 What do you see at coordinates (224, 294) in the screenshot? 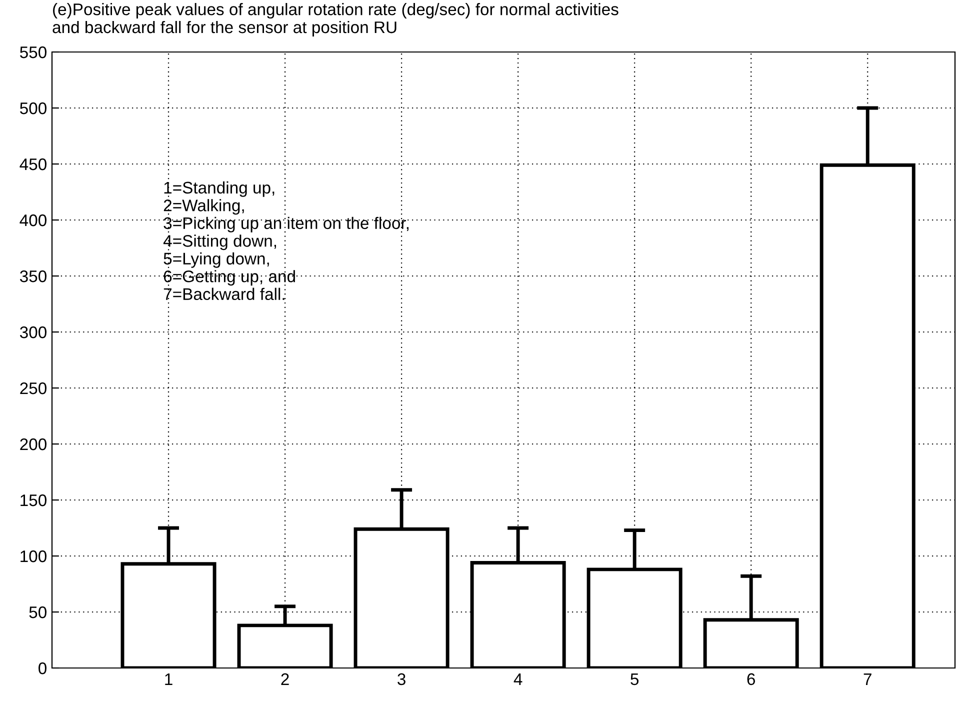
I see `annotation: 7=Backward fall.` at bounding box center [224, 294].